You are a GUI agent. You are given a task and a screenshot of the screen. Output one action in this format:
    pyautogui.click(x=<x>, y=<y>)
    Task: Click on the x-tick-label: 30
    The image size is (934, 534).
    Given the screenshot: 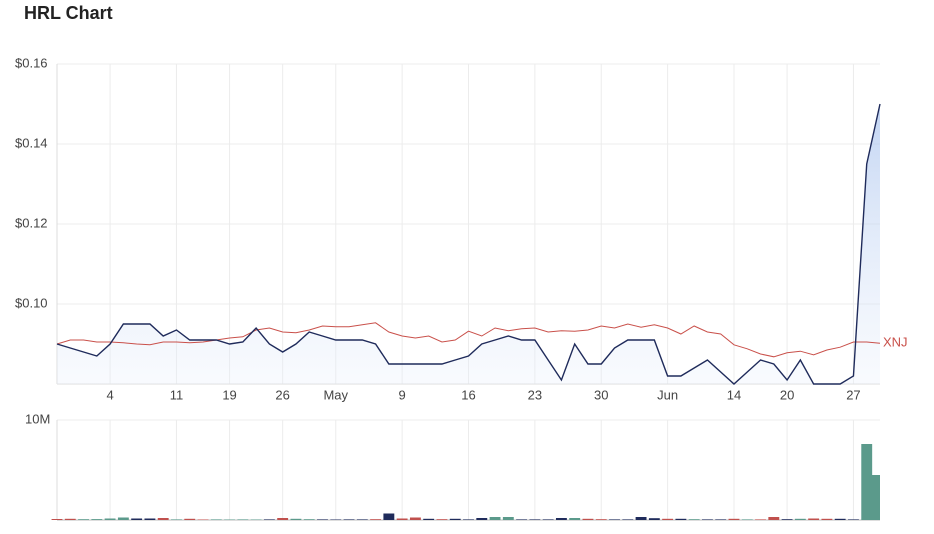 What is the action you would take?
    pyautogui.click(x=601, y=394)
    